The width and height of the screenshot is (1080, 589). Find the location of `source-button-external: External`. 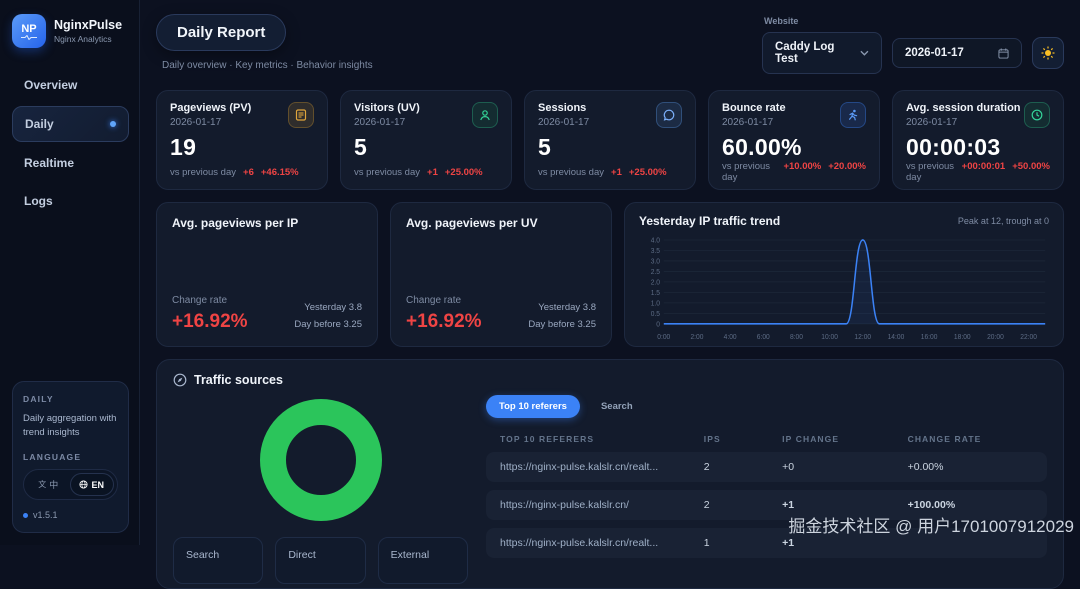

source-button-external: External is located at coordinates (422, 560).